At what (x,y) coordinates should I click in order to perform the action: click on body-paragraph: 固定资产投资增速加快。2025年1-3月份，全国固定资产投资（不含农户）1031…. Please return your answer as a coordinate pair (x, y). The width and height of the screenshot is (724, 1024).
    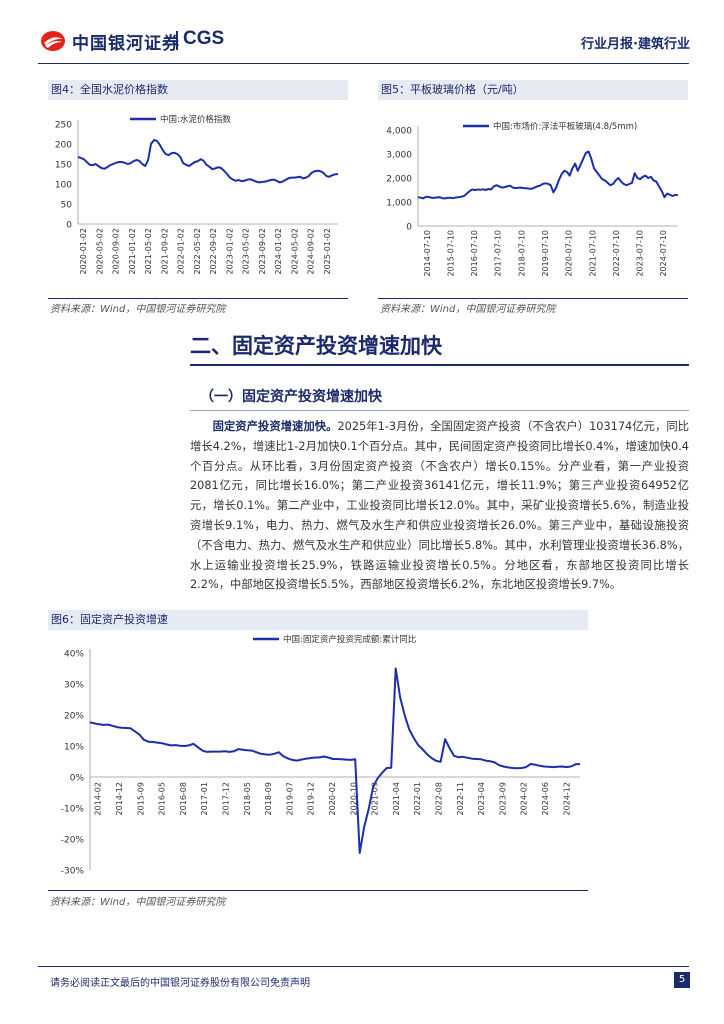
    Looking at the image, I should click on (439, 506).